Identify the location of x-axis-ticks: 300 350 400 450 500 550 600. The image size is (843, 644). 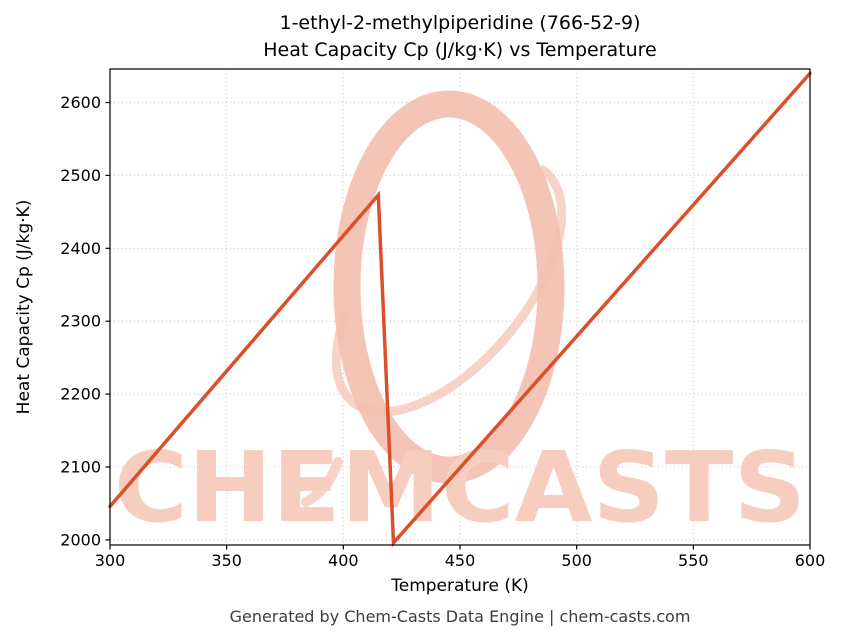
(460, 557).